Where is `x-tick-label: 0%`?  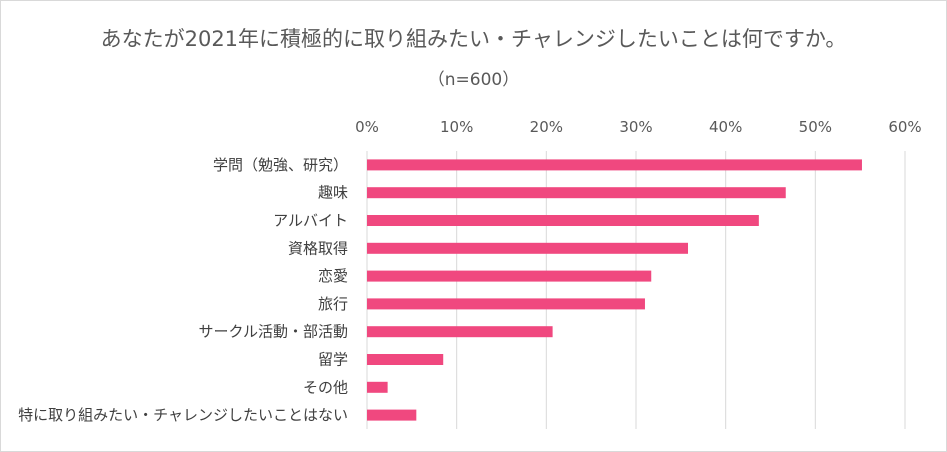
x-tick-label: 0% is located at coordinates (367, 127).